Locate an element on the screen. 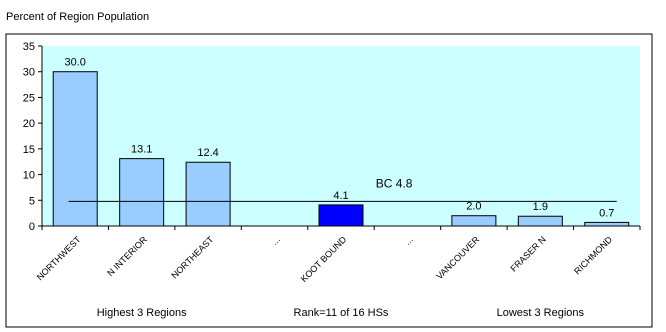 The image size is (666, 332). y-tick-label: 30 is located at coordinates (29, 73).